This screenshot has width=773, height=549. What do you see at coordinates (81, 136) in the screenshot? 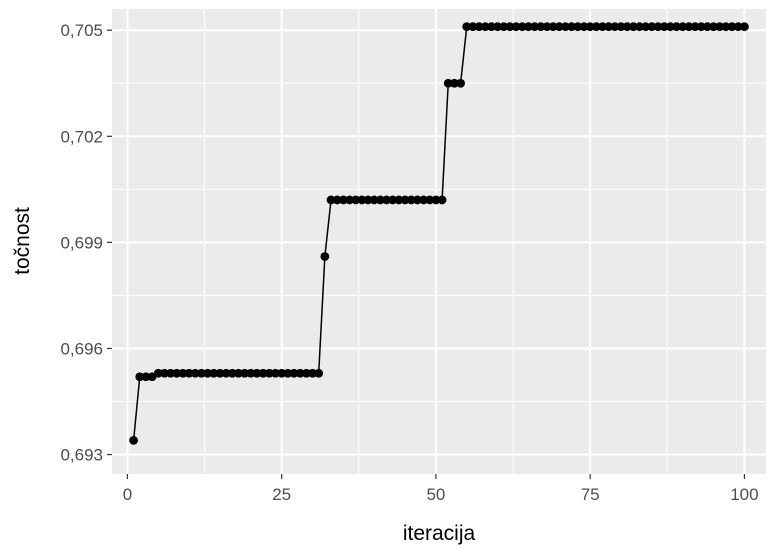
I see `y-tick-label: 0,702` at bounding box center [81, 136].